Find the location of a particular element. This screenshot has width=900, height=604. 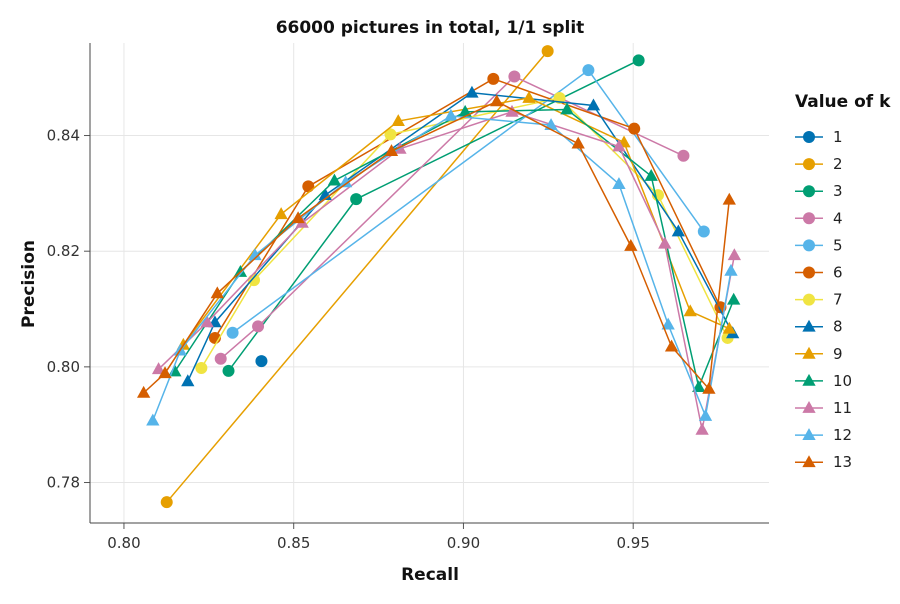

legend-label: 6 is located at coordinates (838, 273).